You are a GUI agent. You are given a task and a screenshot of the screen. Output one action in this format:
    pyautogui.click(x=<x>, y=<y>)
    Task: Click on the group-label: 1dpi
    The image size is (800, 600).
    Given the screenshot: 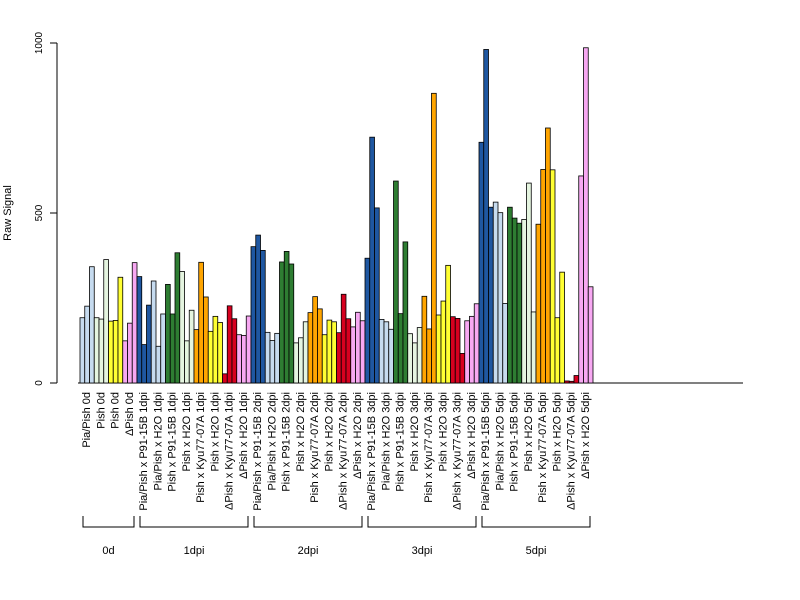 What is the action you would take?
    pyautogui.click(x=194, y=551)
    